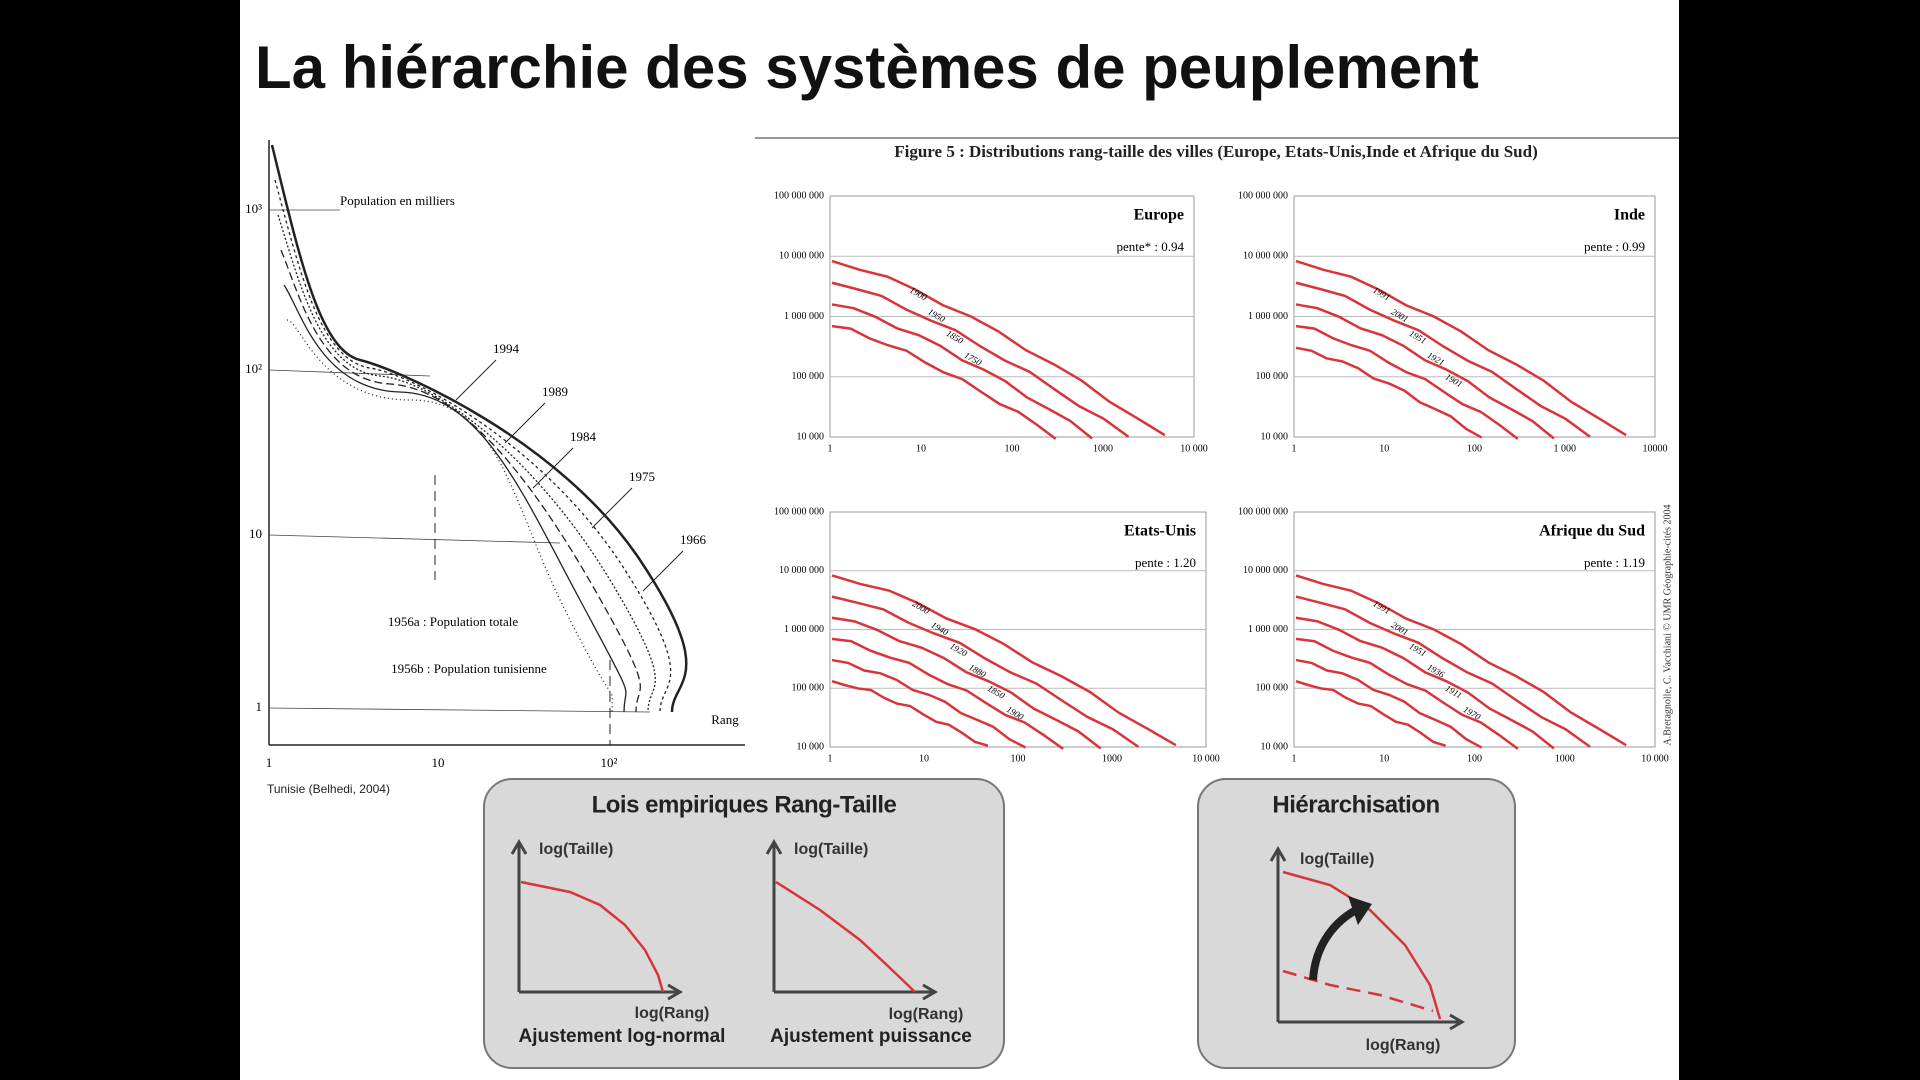 This screenshot has height=1080, width=1920. Describe the element at coordinates (642, 476) in the screenshot. I see `year-label: 1975` at that location.